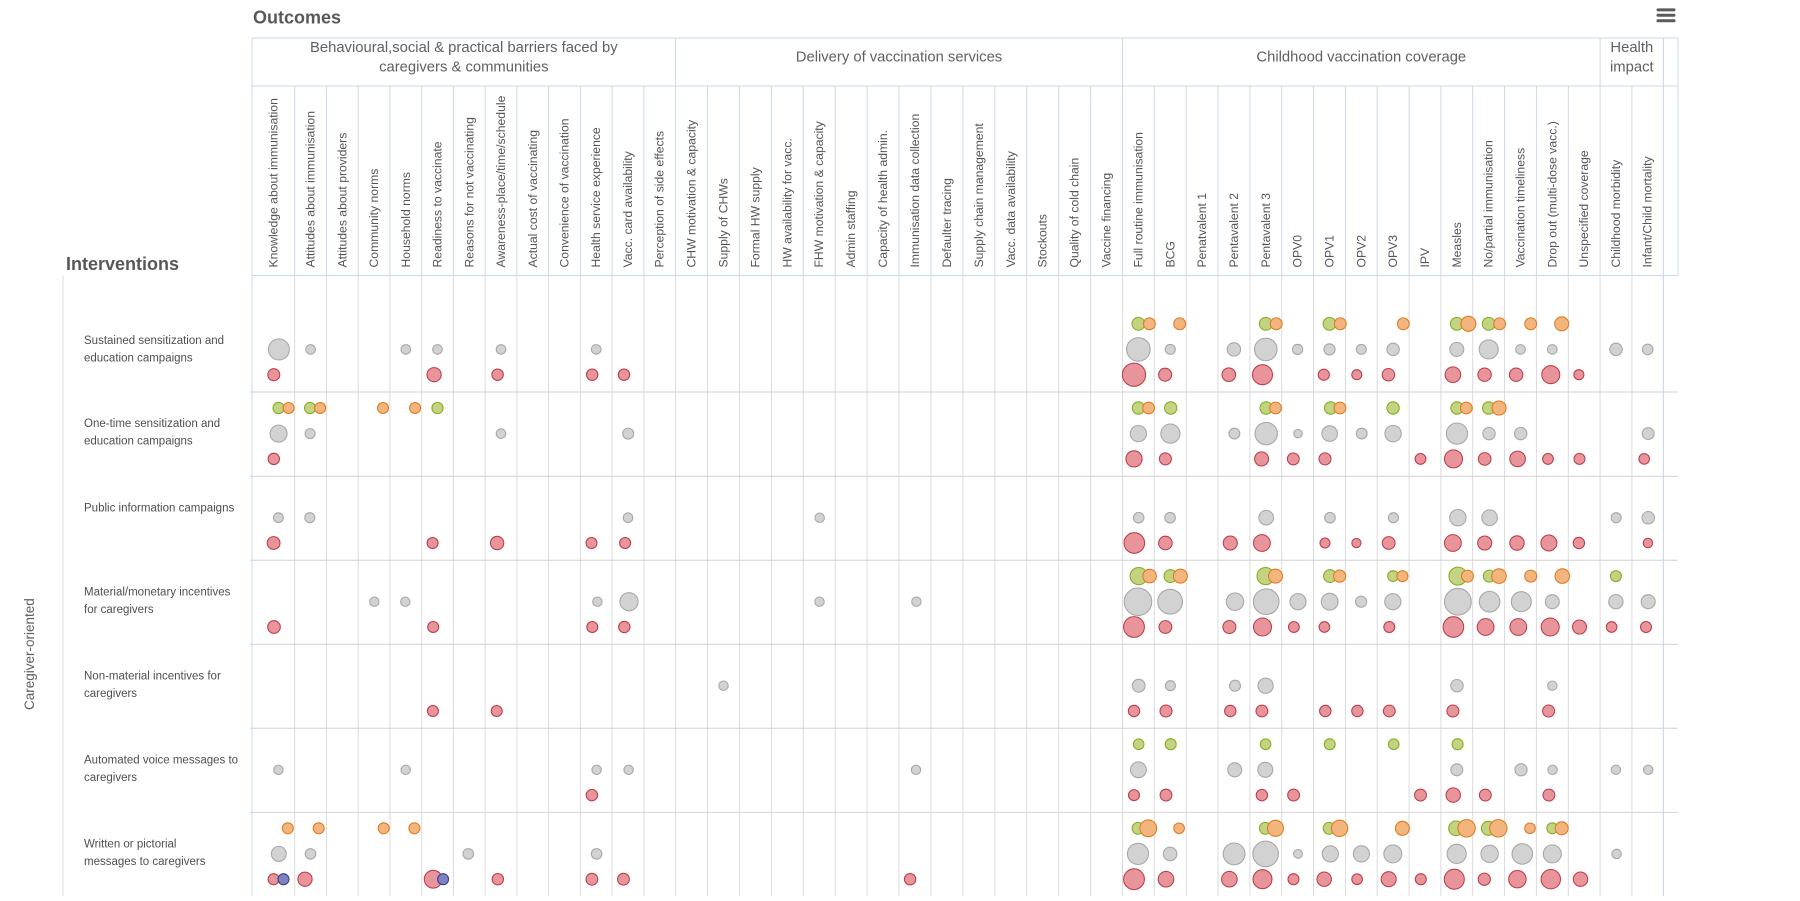 Image resolution: width=1800 pixels, height=901 pixels. I want to click on svg-text: messages to caregivers, so click(145, 862).